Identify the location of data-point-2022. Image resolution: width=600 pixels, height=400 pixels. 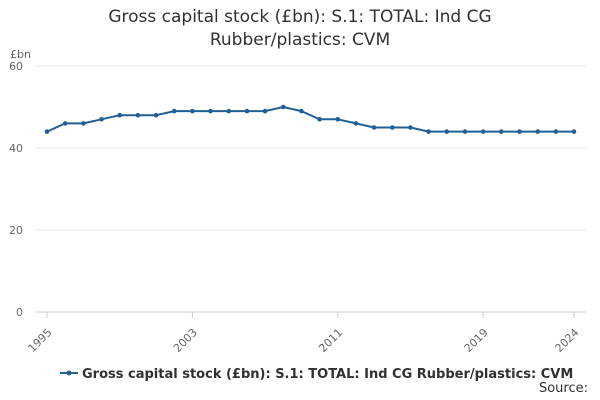
(537, 131).